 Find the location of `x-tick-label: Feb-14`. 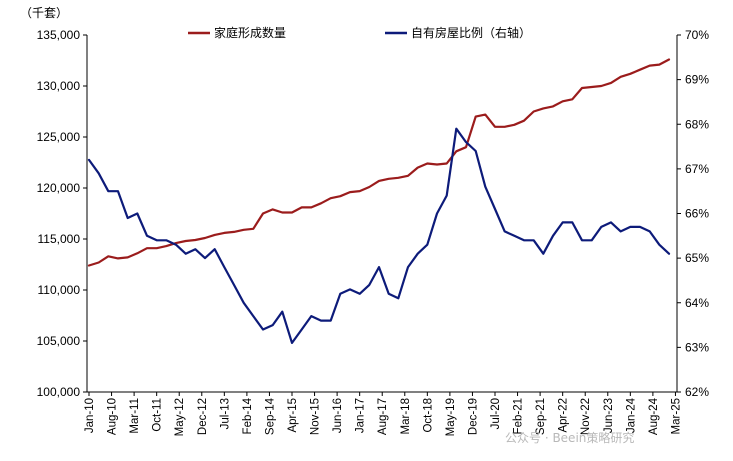

x-tick-label: Feb-14 is located at coordinates (248, 415).